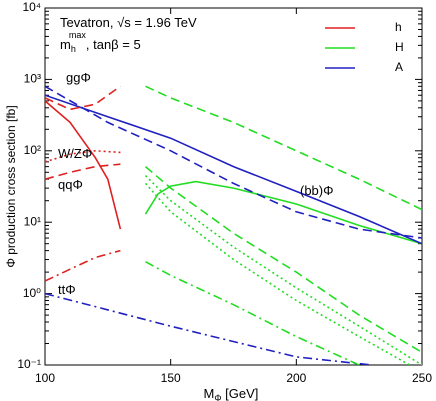  What do you see at coordinates (399, 67) in the screenshot?
I see `legend-label: A` at bounding box center [399, 67].